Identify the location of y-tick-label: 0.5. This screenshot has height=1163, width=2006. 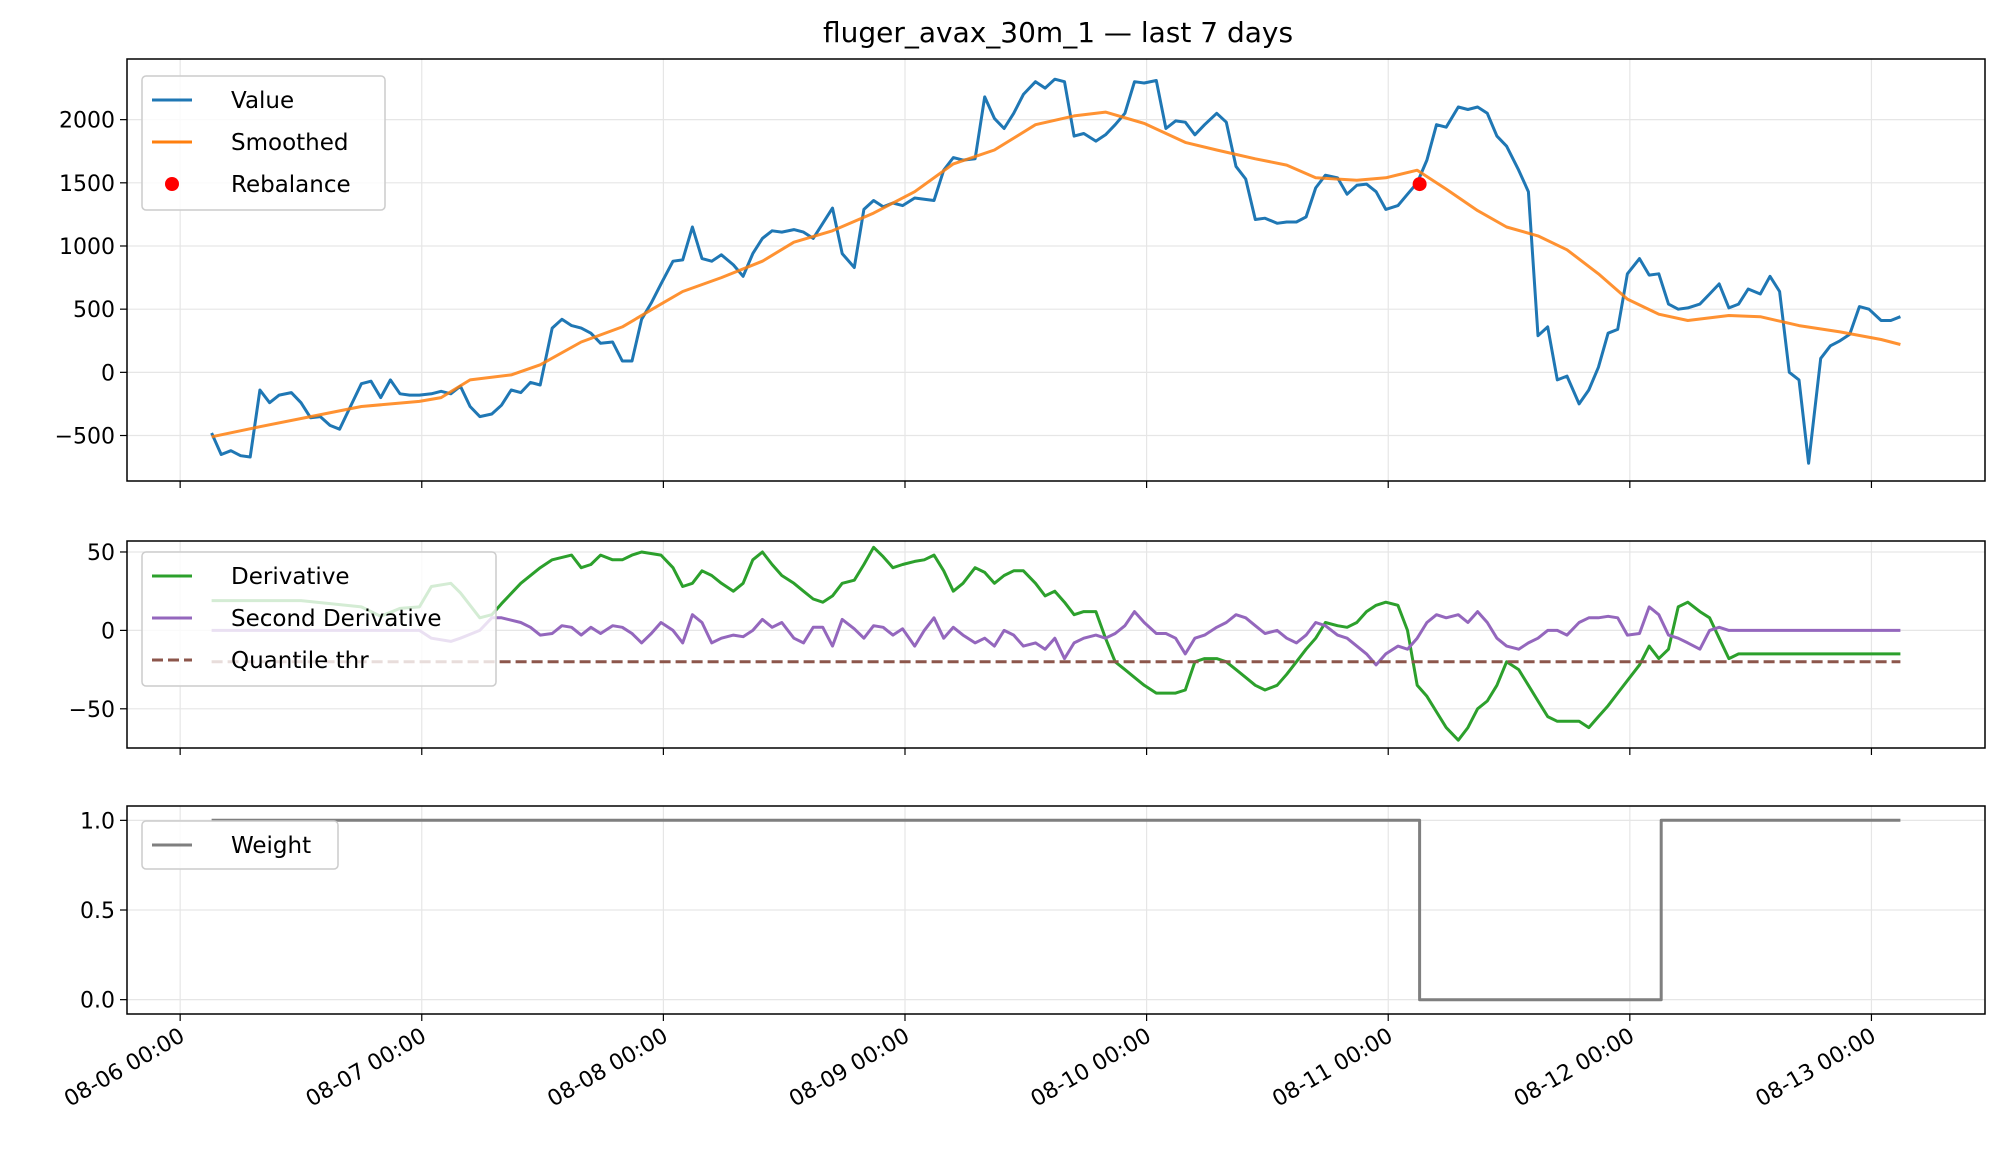
(97, 911).